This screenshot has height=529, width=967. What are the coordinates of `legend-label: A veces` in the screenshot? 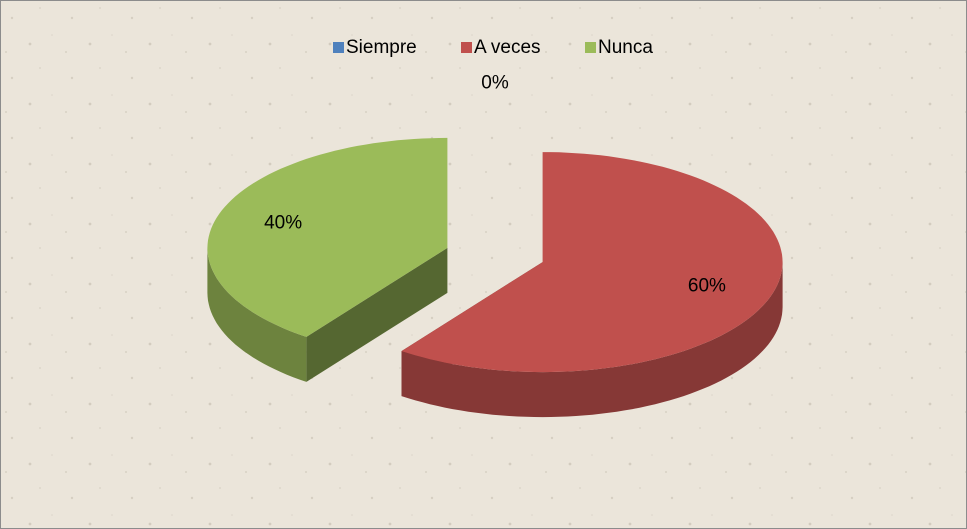 It's located at (507, 47).